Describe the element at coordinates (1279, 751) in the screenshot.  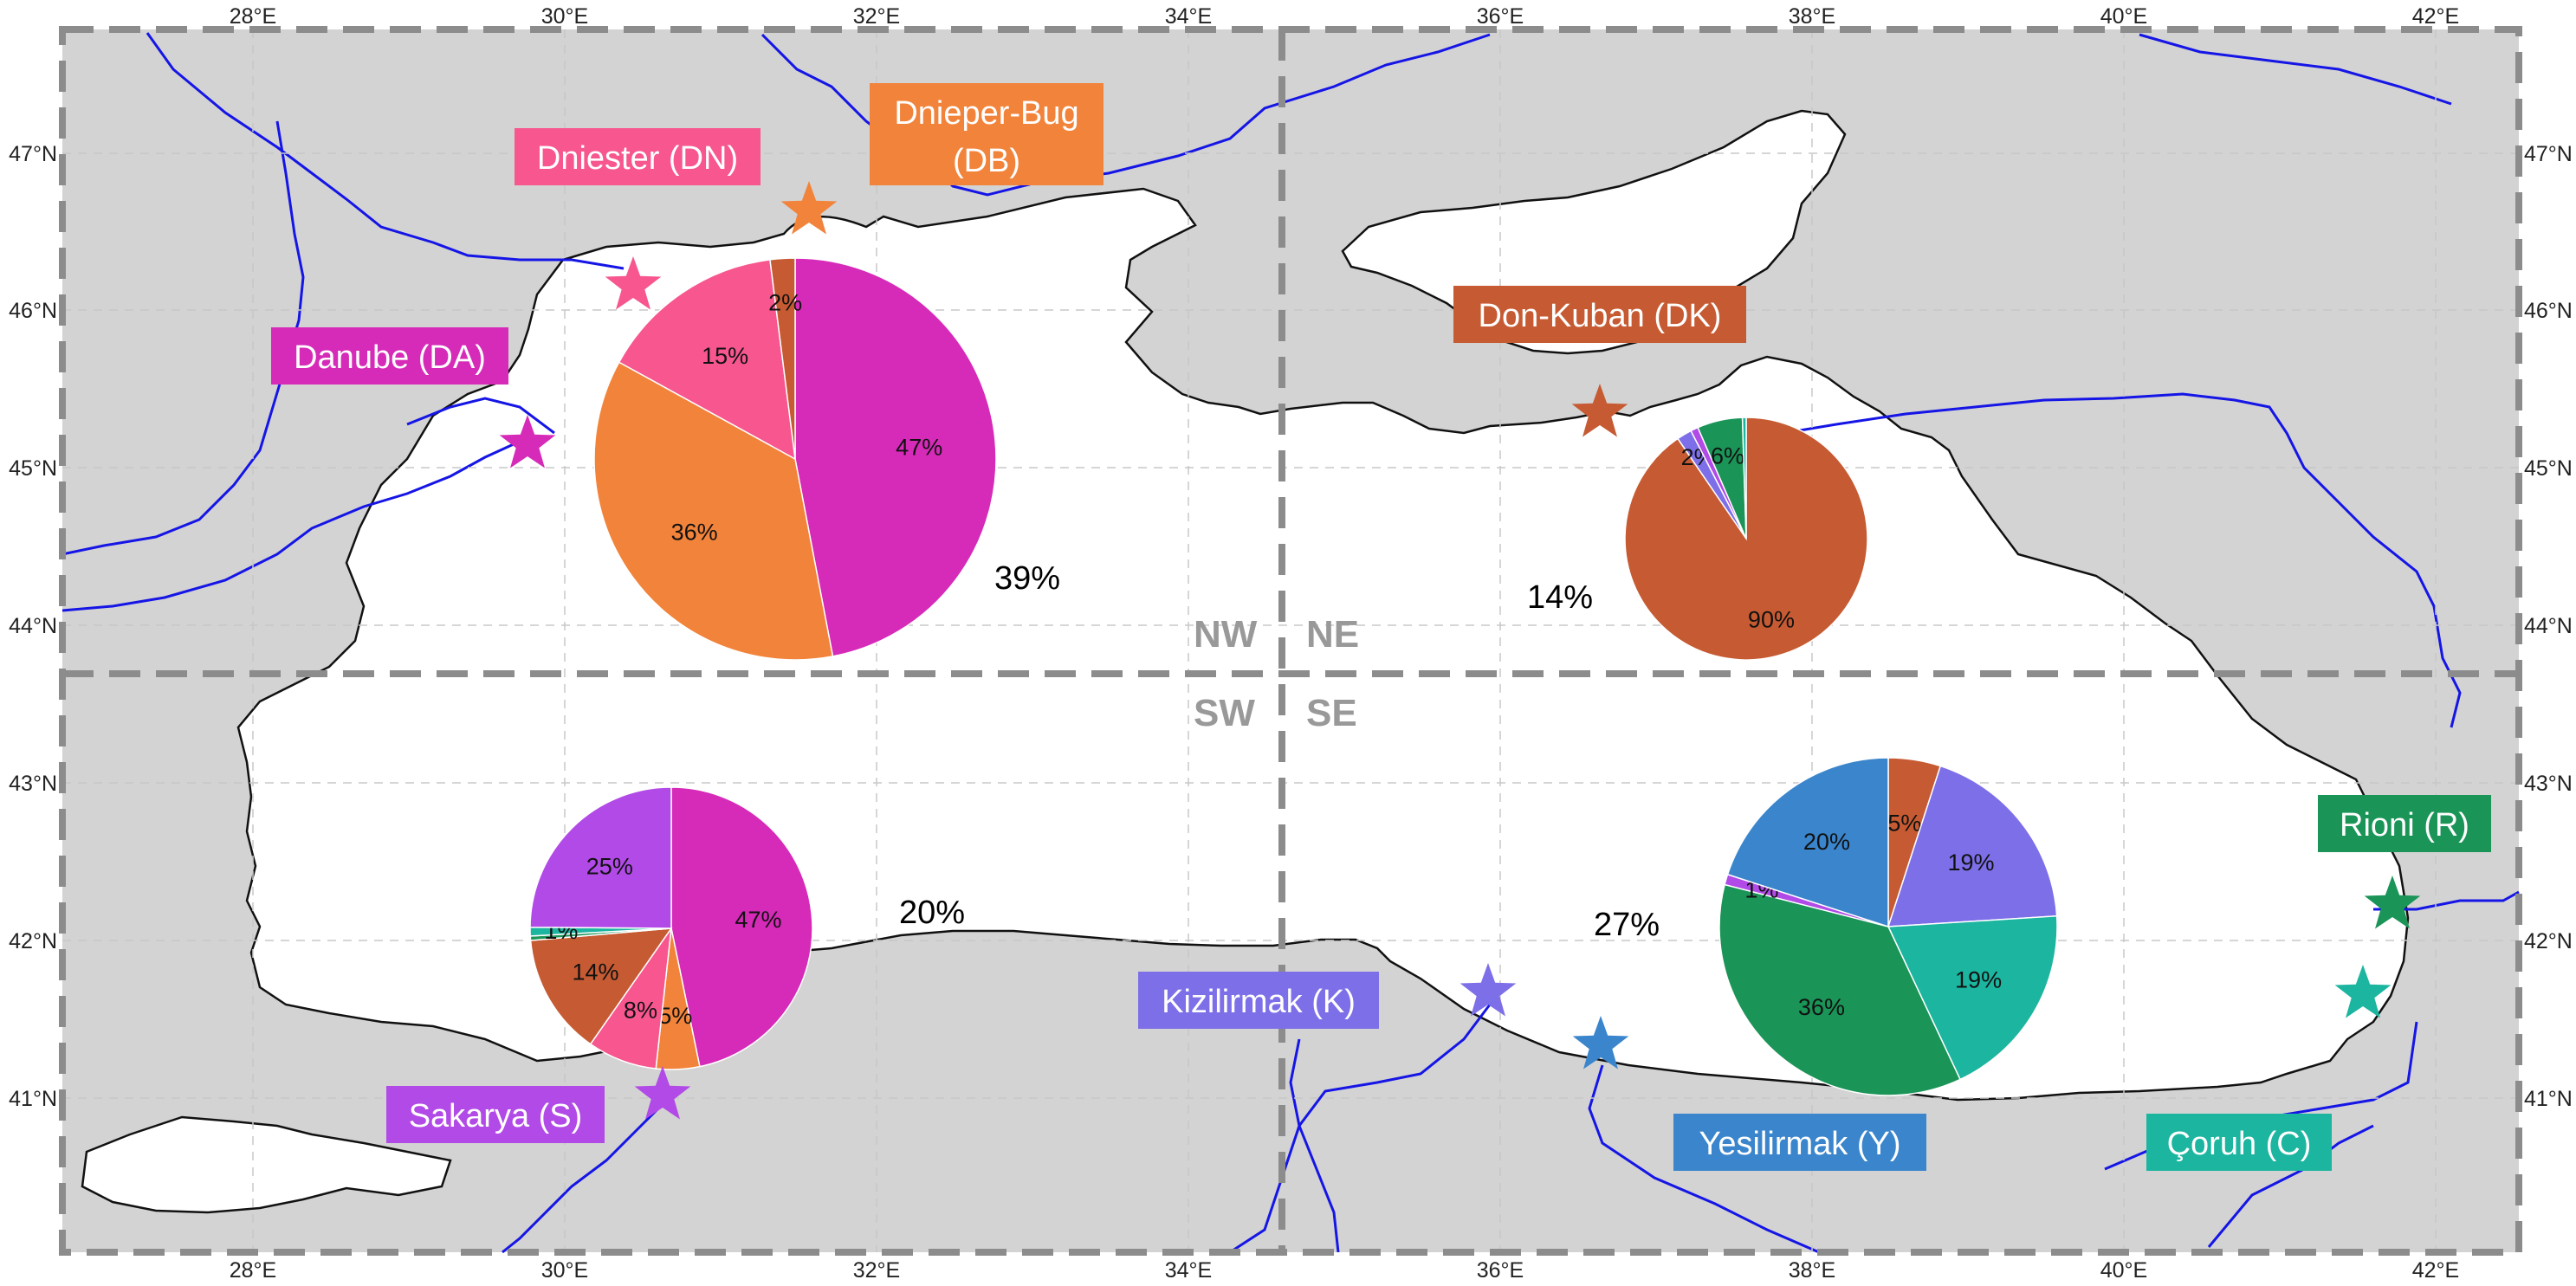
I see `region-shares: 39% 14% 20% 27%` at that location.